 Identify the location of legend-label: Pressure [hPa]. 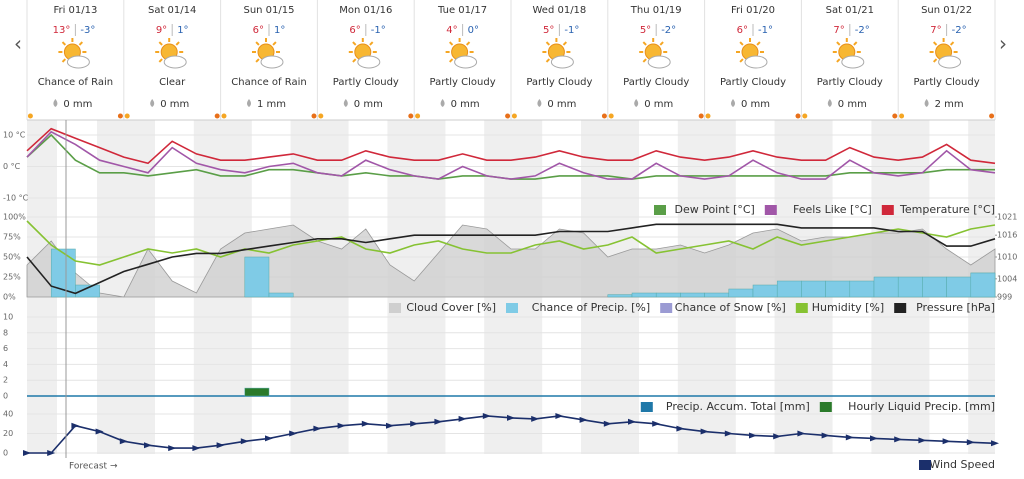
(955, 307).